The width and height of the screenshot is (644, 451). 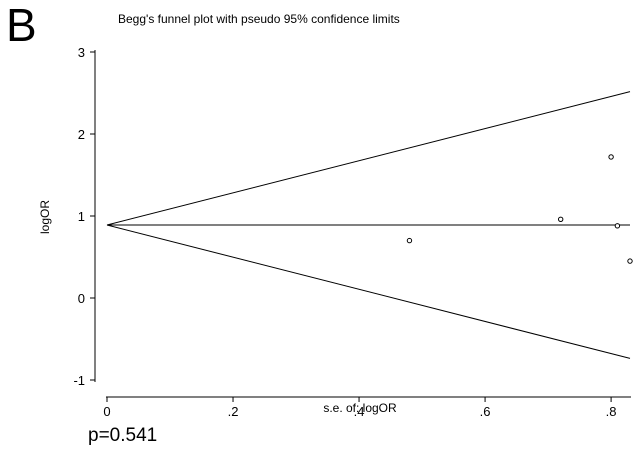 What do you see at coordinates (485, 411) in the screenshot?
I see `x-tick-label: .6` at bounding box center [485, 411].